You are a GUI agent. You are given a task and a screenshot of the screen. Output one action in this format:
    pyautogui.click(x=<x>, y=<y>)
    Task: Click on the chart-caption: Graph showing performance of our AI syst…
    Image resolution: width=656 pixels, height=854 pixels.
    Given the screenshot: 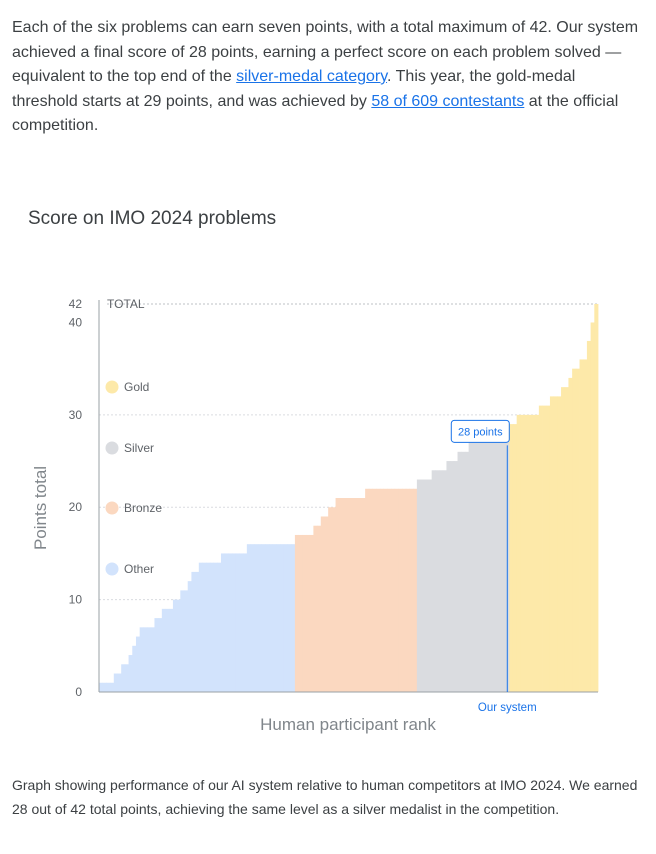 What is the action you would take?
    pyautogui.click(x=325, y=797)
    